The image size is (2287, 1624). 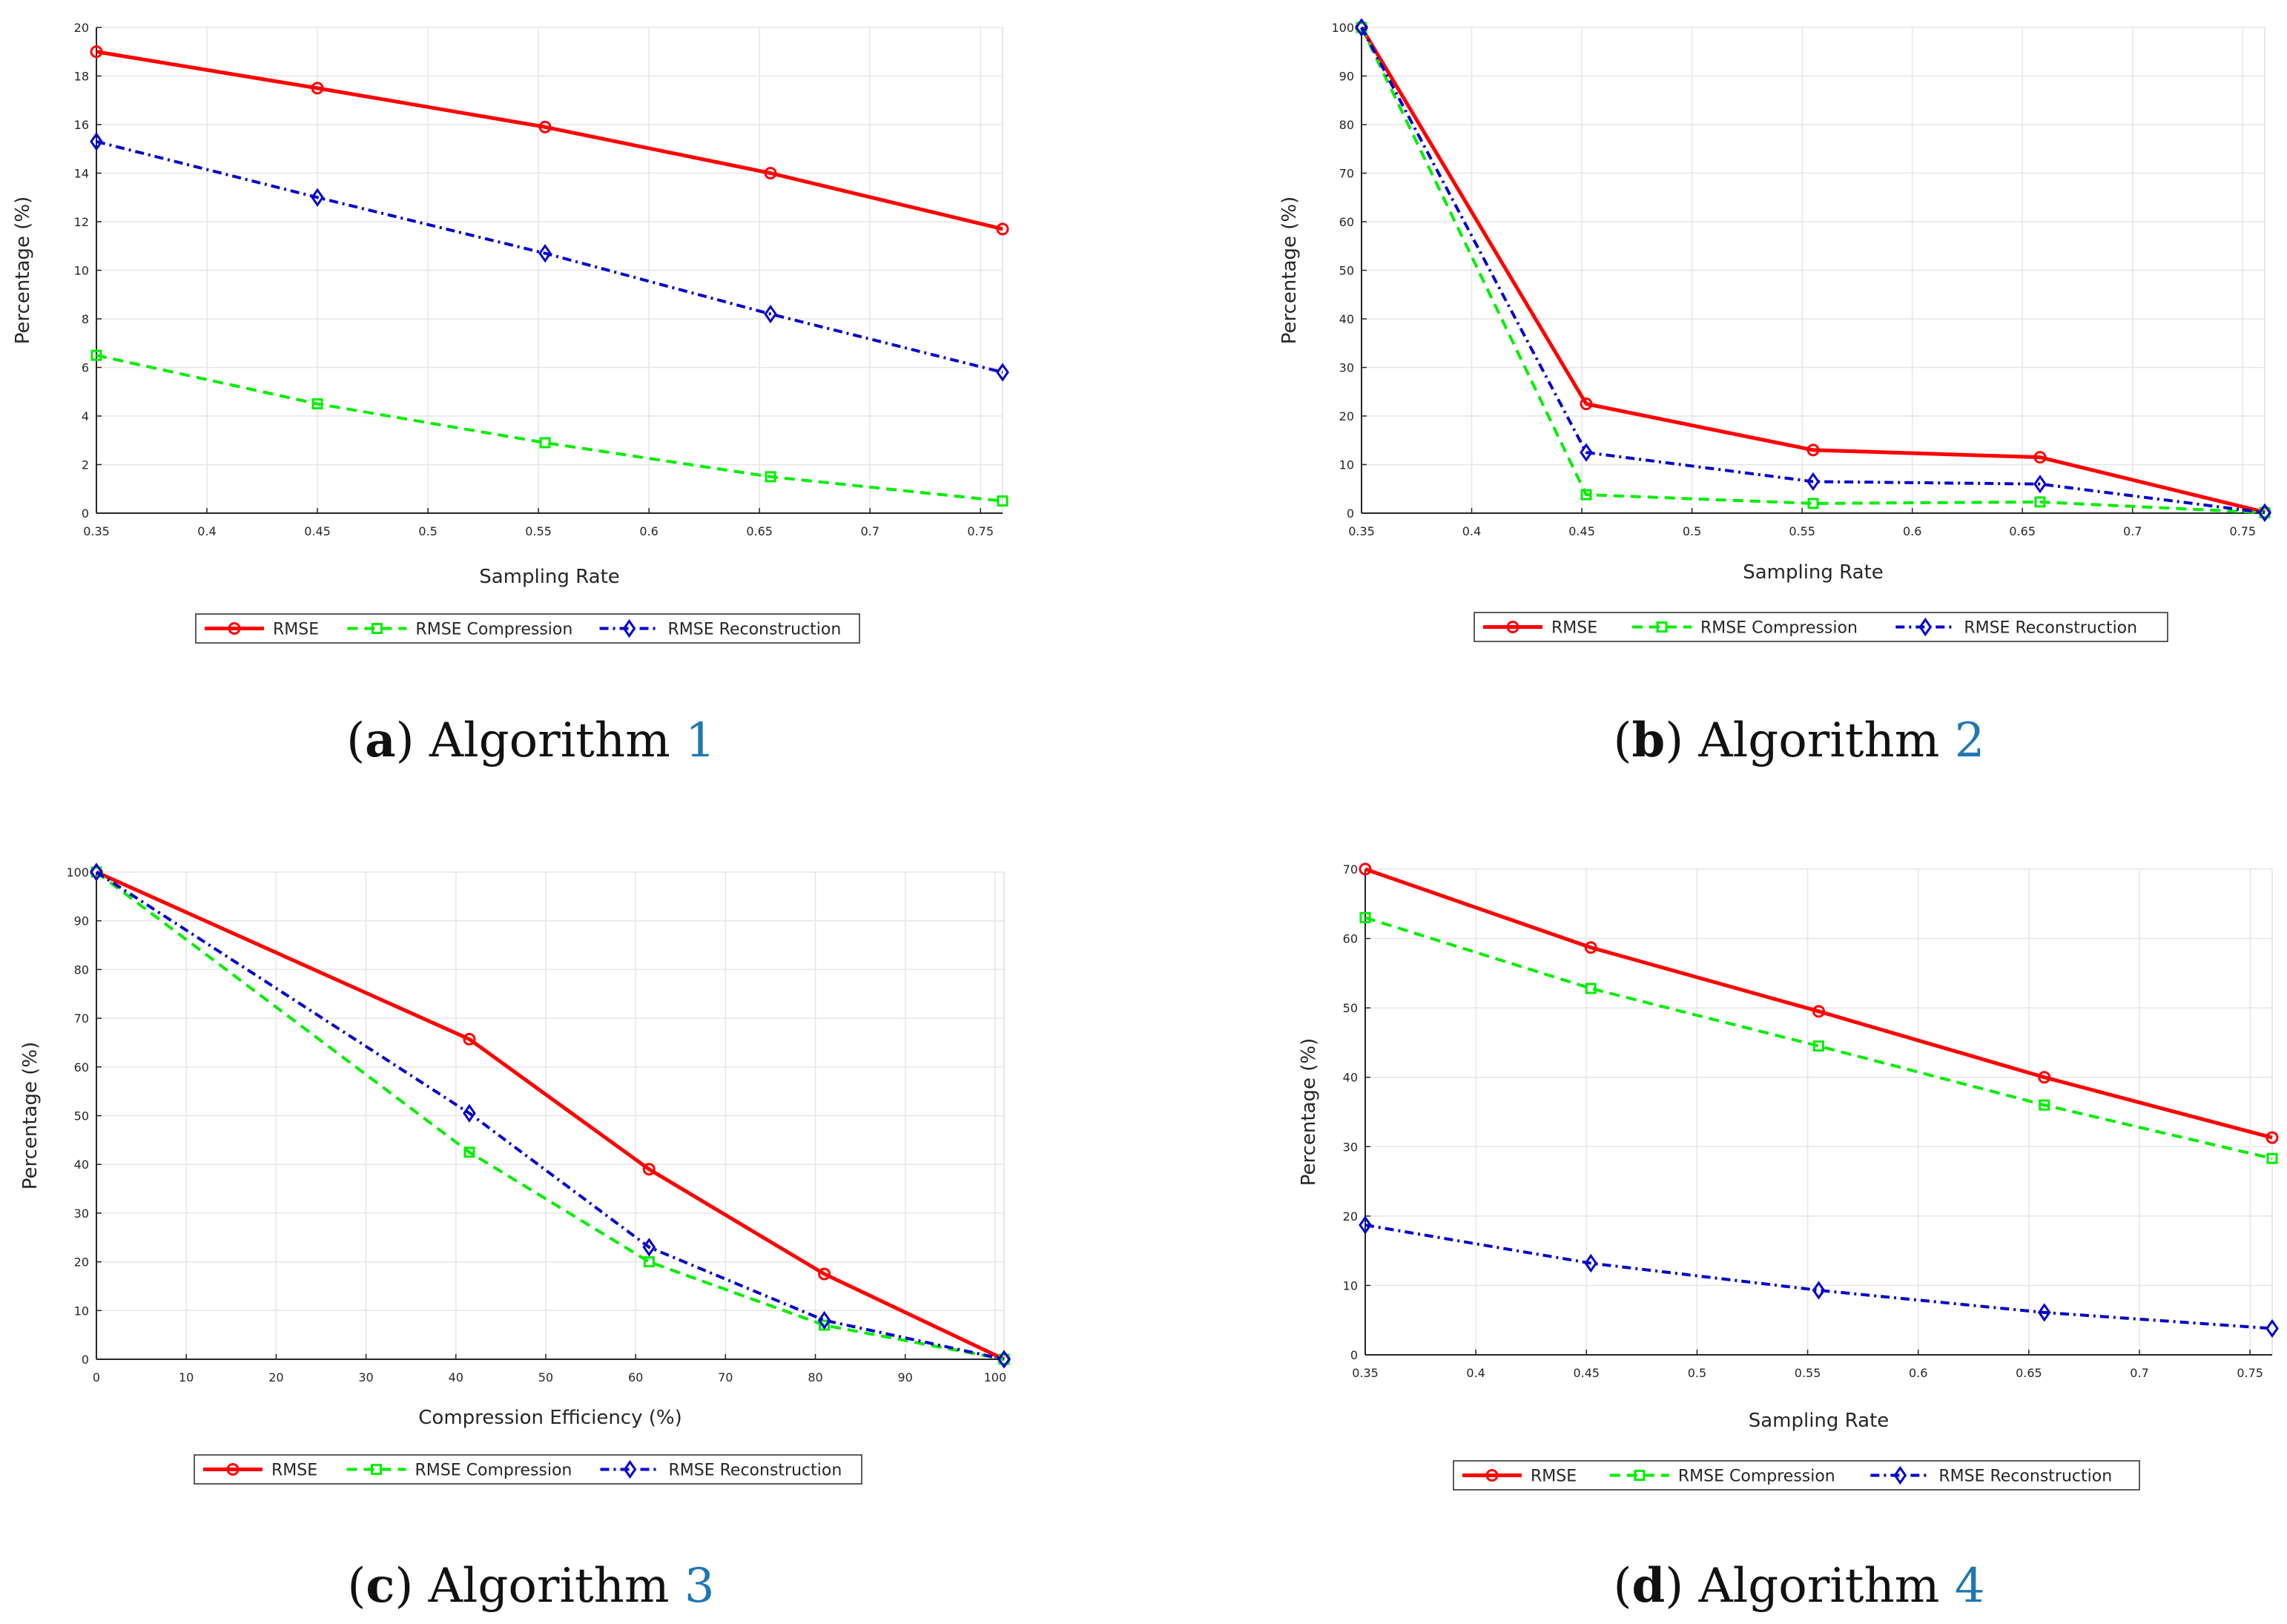 What do you see at coordinates (995, 1377) in the screenshot?
I see `x-tick-label: 100` at bounding box center [995, 1377].